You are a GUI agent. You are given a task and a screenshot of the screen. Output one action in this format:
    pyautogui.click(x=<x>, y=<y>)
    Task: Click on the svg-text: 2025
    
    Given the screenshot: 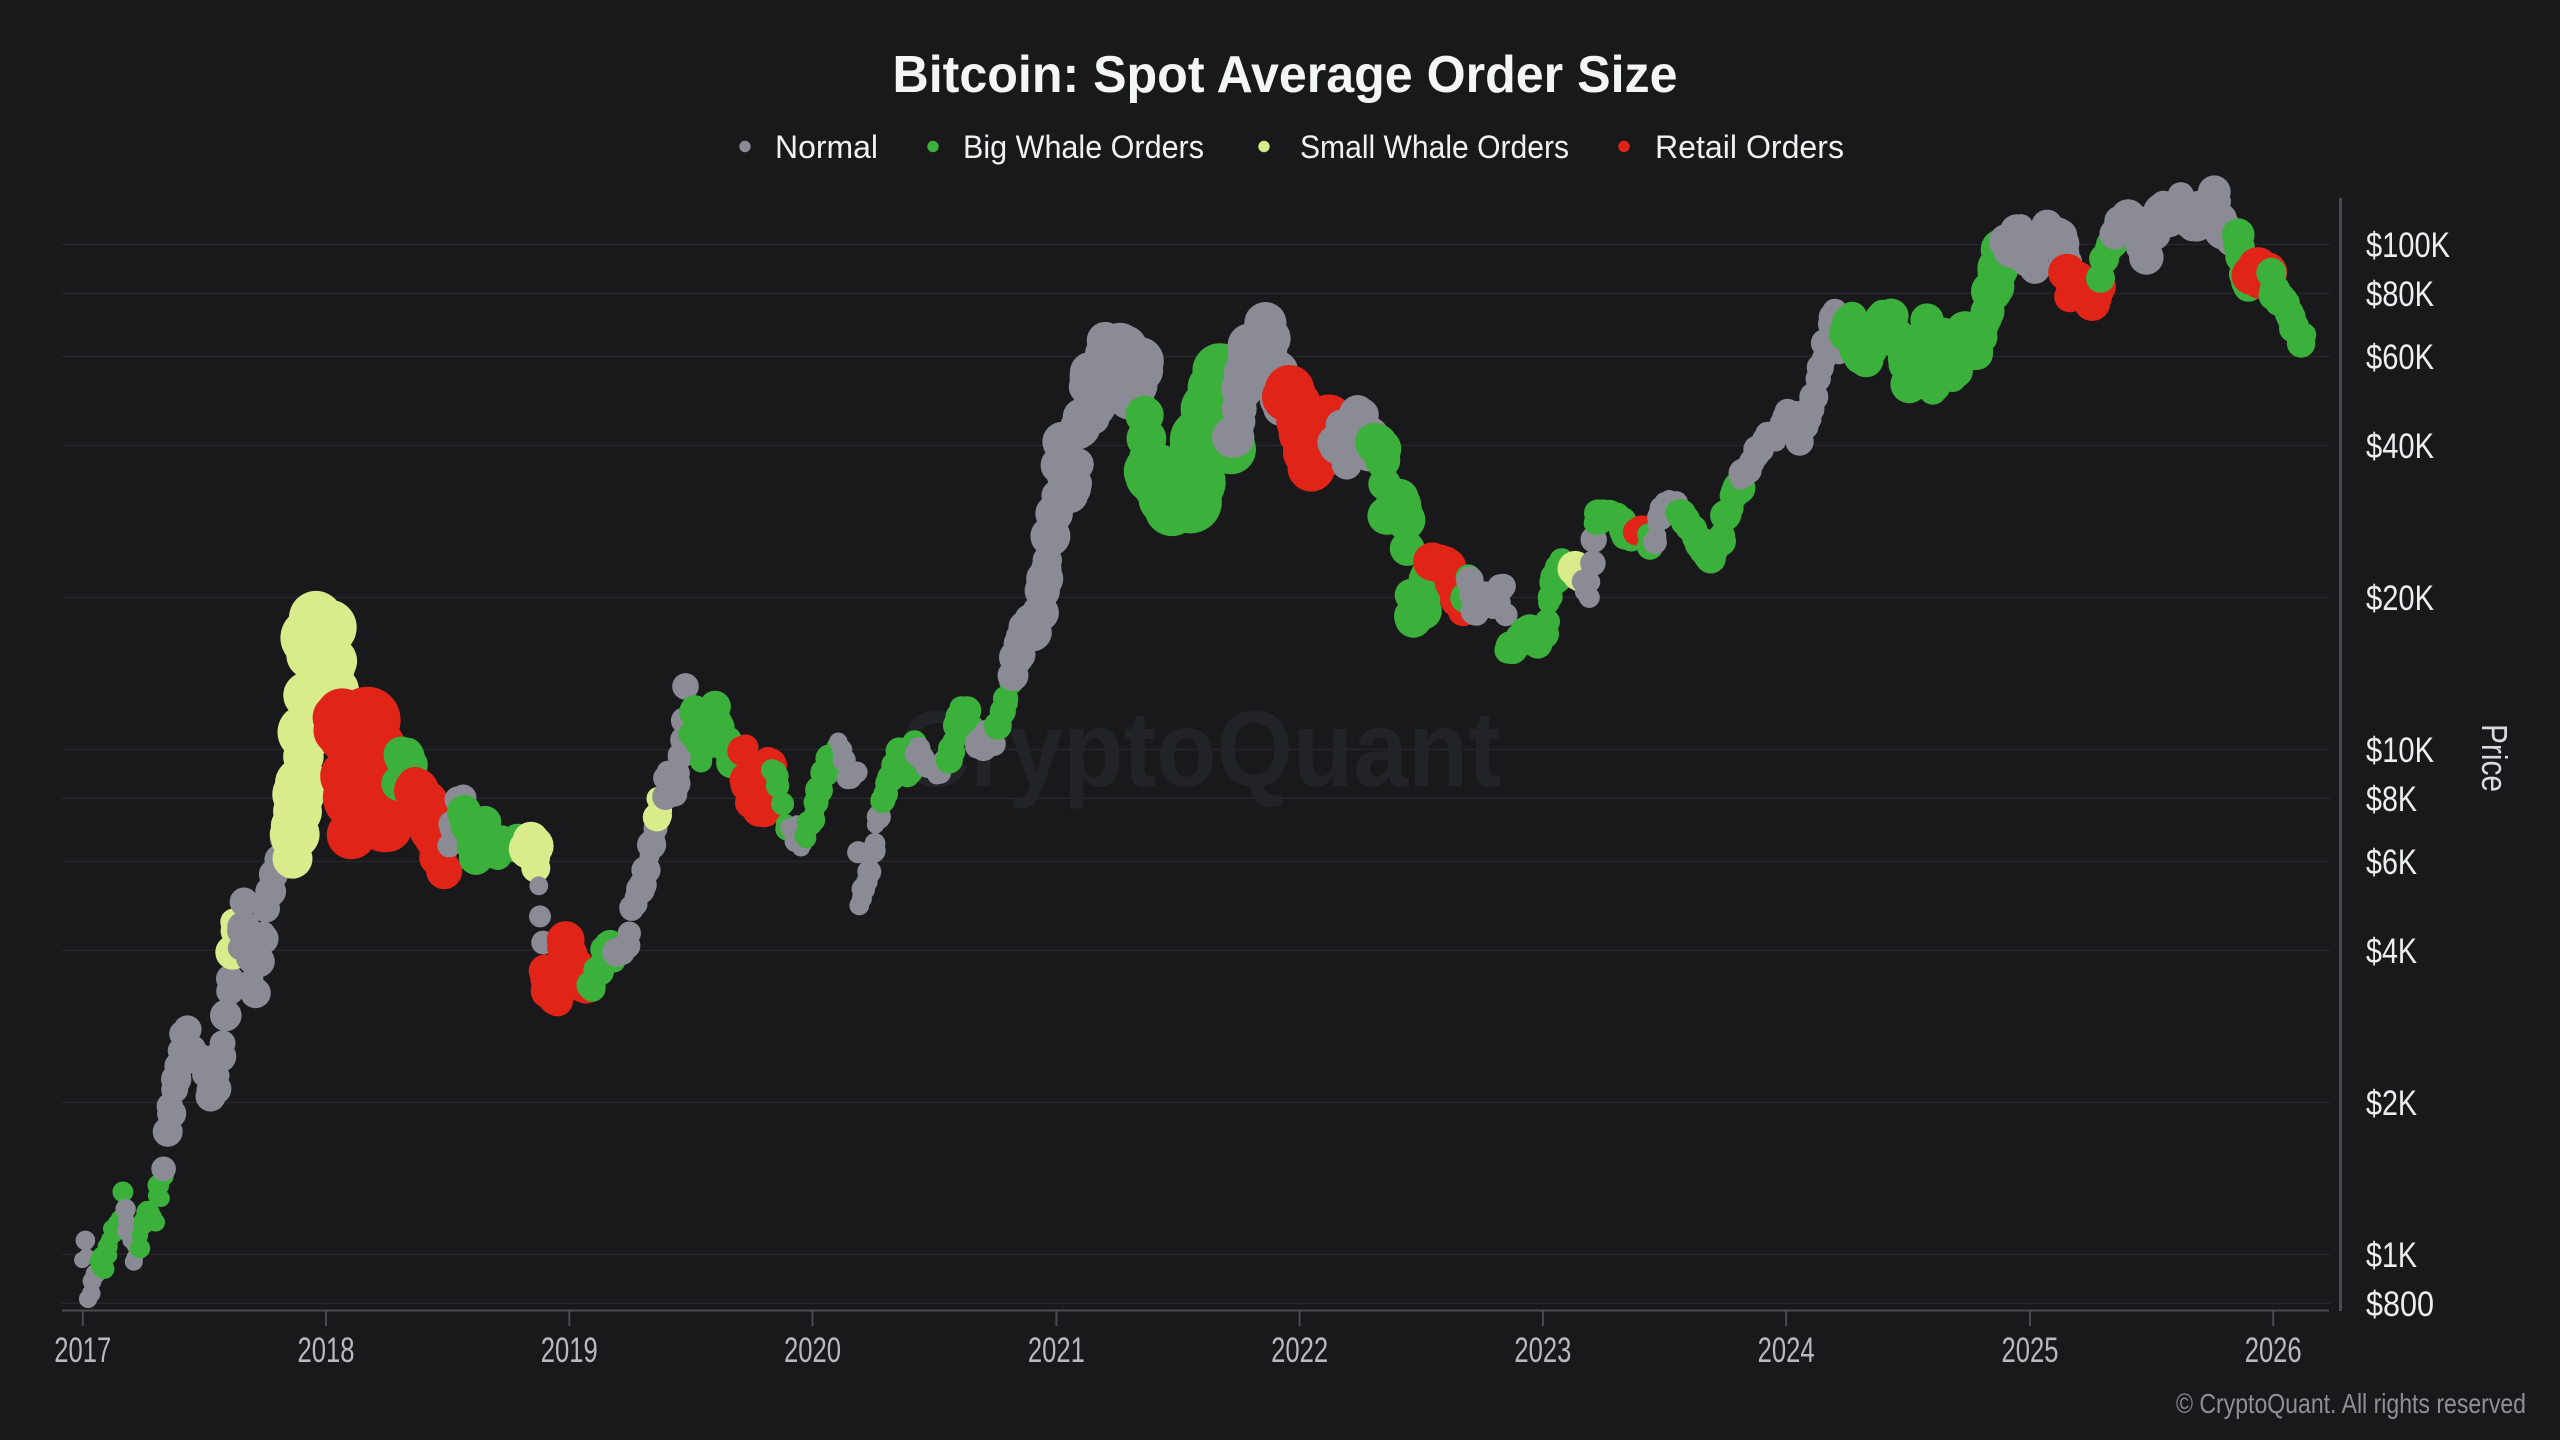 What is the action you would take?
    pyautogui.click(x=2030, y=1350)
    